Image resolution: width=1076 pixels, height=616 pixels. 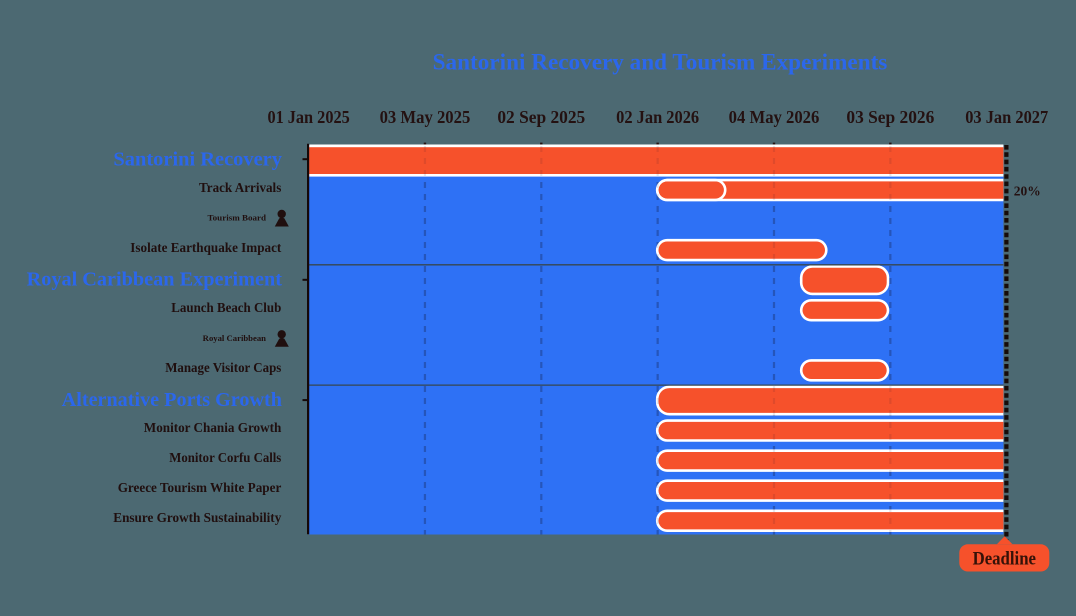 I want to click on svg-text: 20%, so click(x=1027, y=190).